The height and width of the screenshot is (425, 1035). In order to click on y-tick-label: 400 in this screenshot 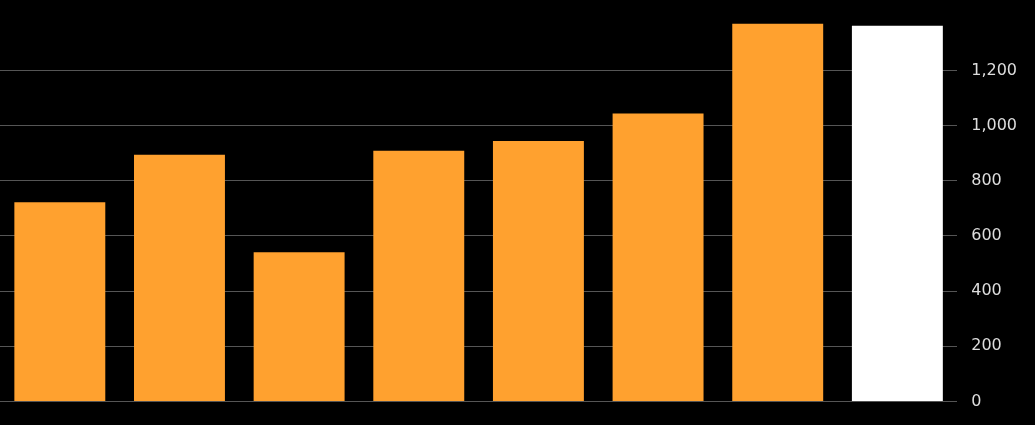, I will do `click(986, 290)`.